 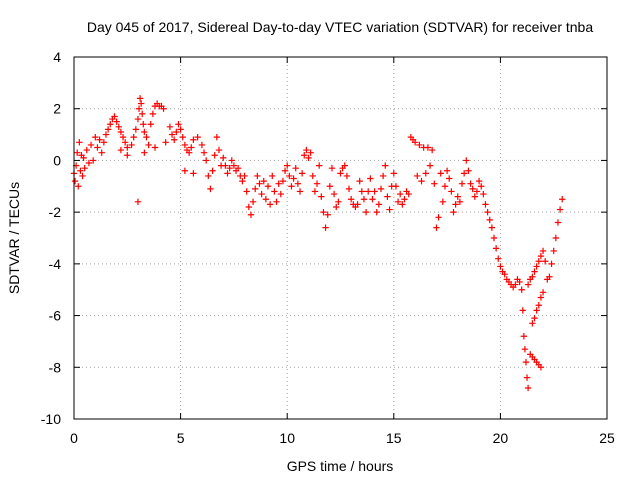 I want to click on y-tick-label: -10, so click(x=51, y=419).